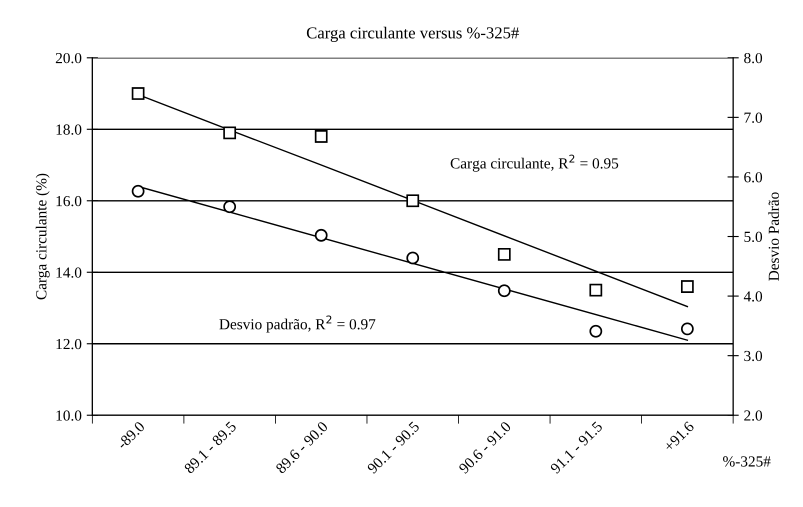 Image resolution: width=803 pixels, height=507 pixels. I want to click on y2-tick-label: 8.0, so click(753, 58).